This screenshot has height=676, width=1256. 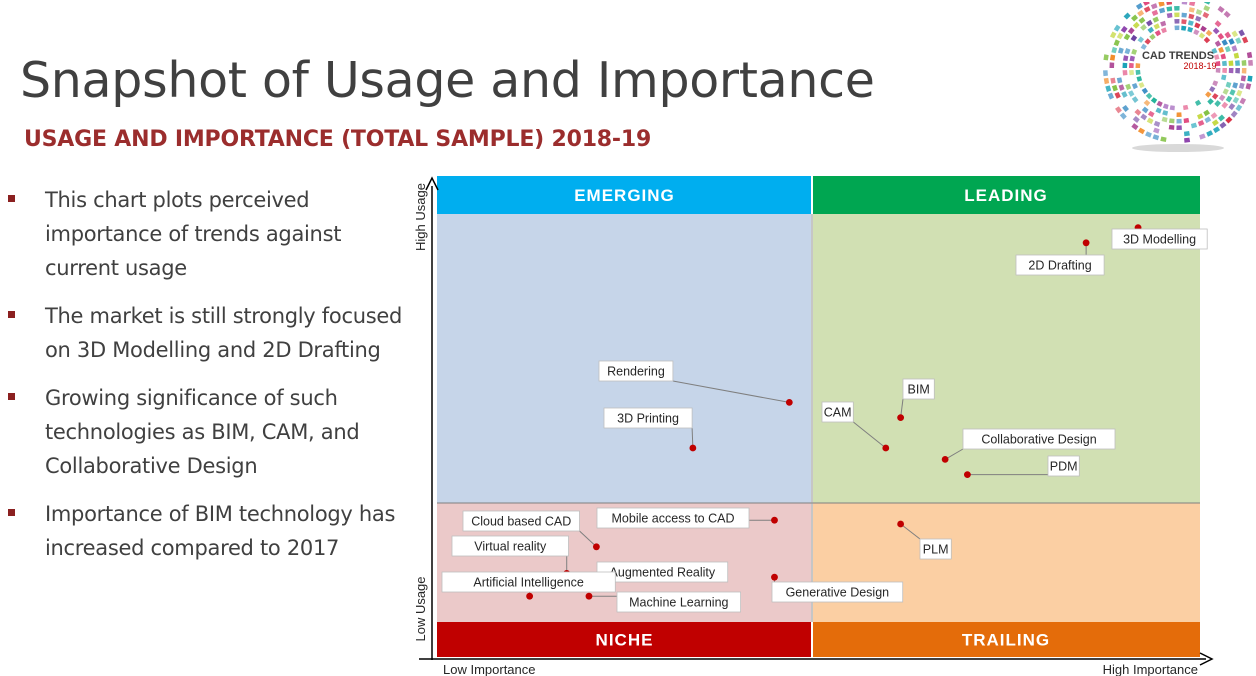 I want to click on label-cam: CAM, so click(x=838, y=413).